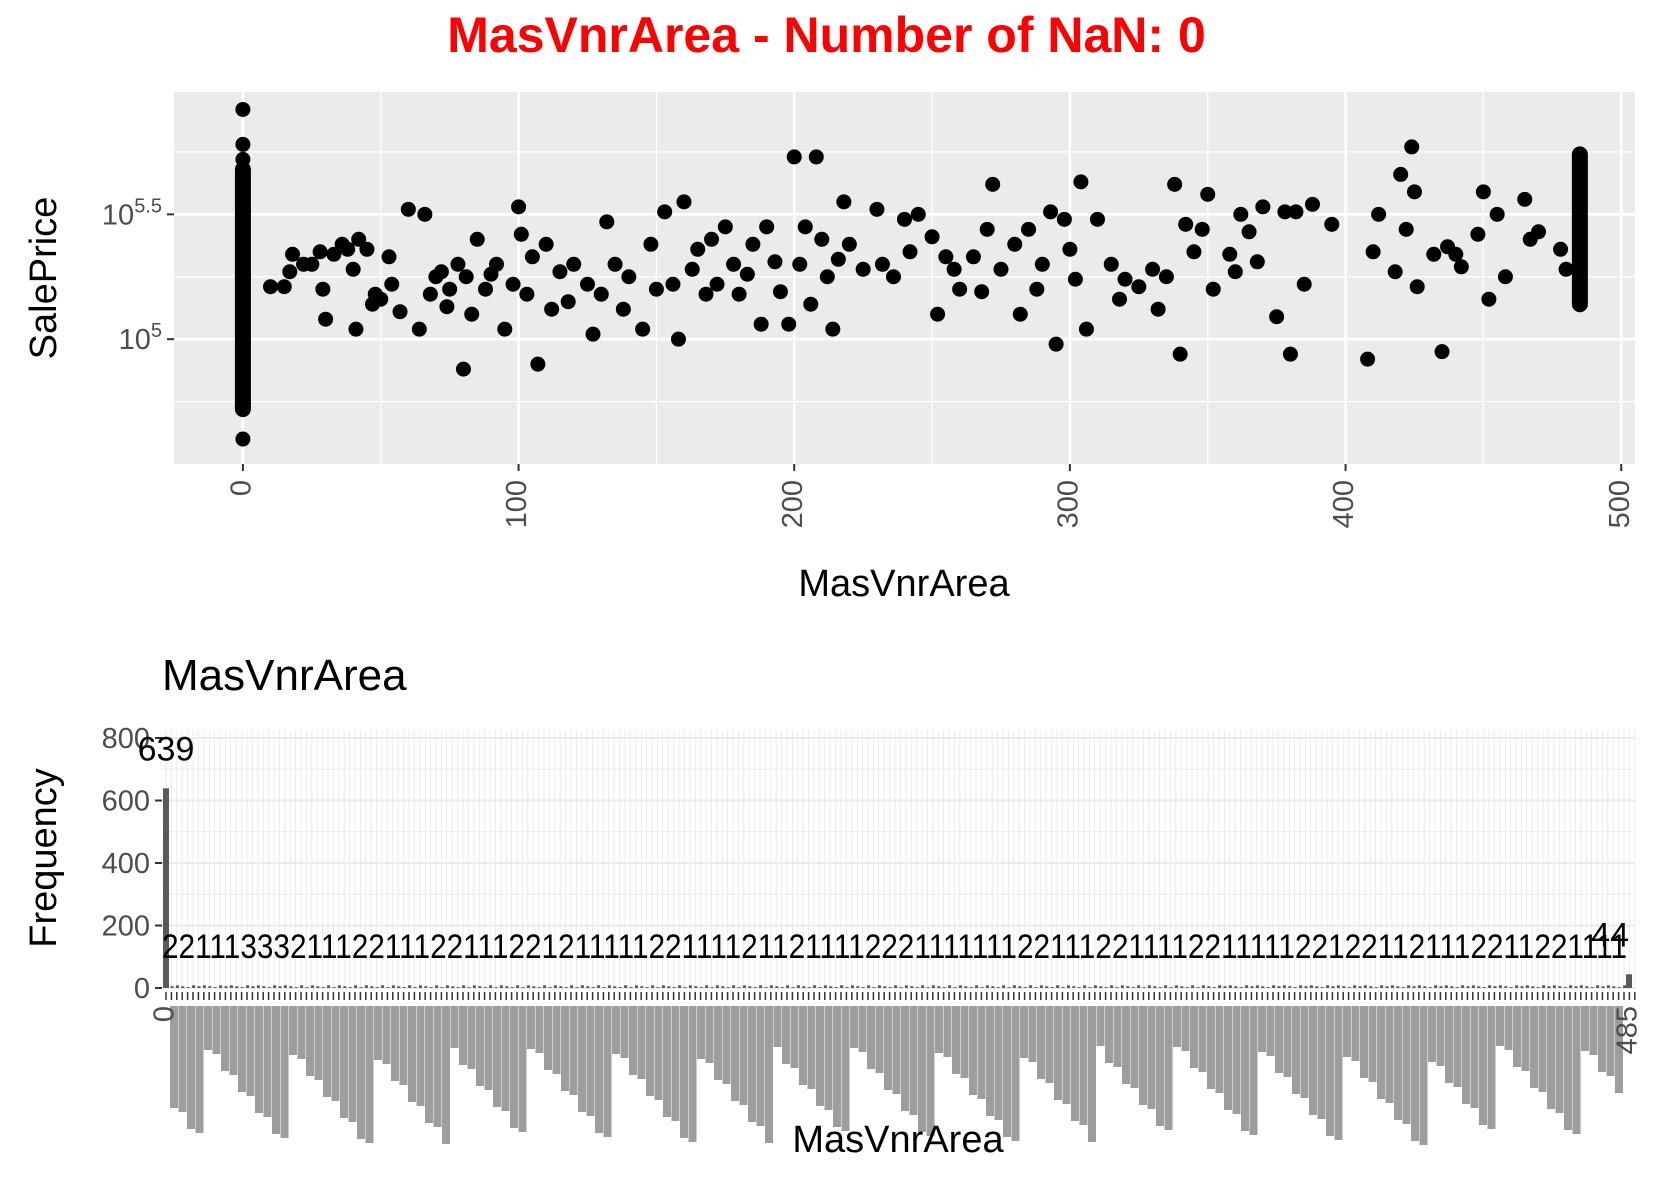 This screenshot has width=1653, height=1181. I want to click on scatter-x-tick-label: 300, so click(1069, 504).